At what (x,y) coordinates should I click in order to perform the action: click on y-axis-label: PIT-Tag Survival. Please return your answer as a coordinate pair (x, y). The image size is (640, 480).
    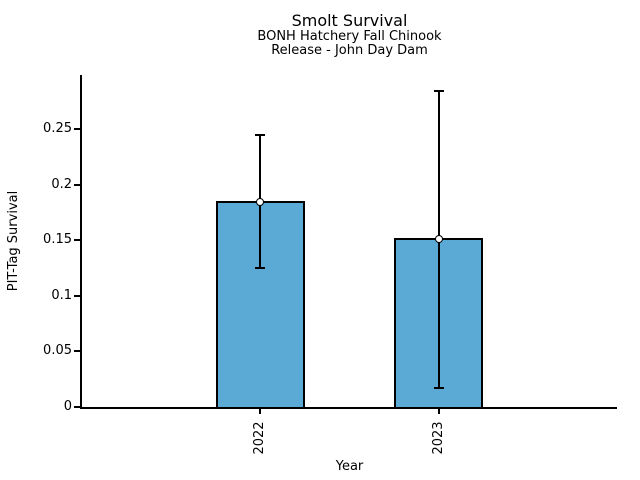
    Looking at the image, I should click on (13, 241).